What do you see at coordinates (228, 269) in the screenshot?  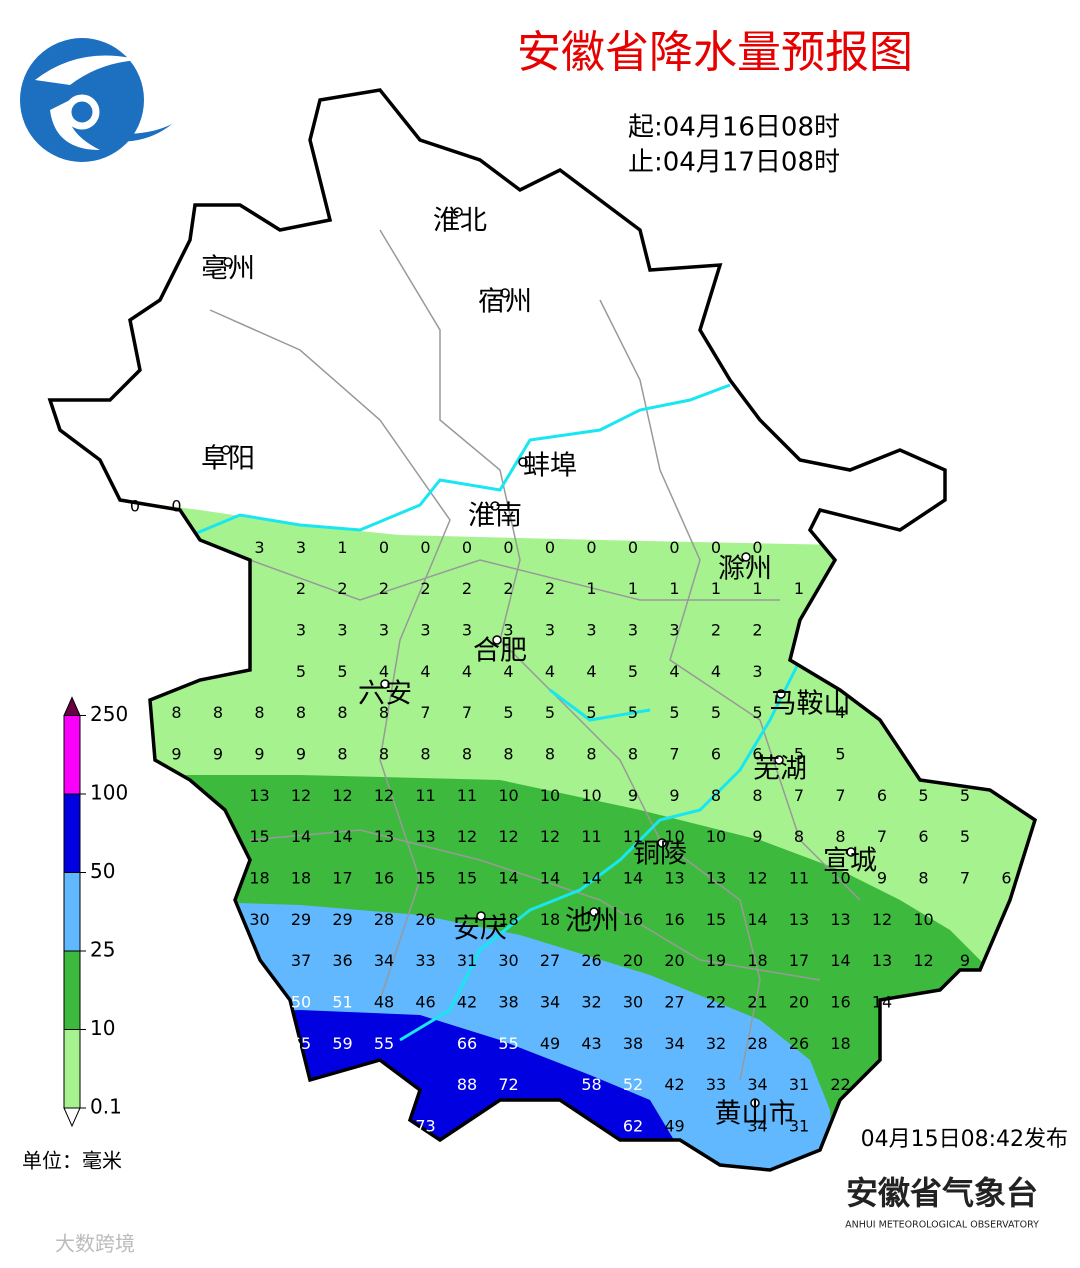 I see `city-label: 亳州` at bounding box center [228, 269].